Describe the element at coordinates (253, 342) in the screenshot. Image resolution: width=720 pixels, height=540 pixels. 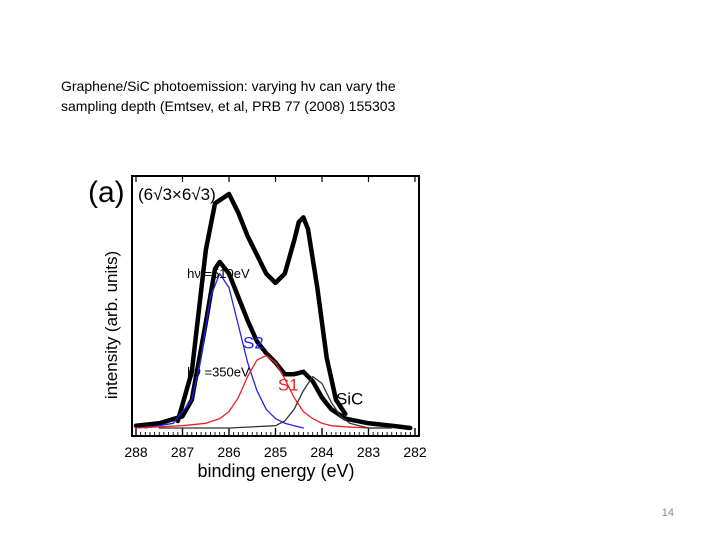
I see `annotation-label: S2` at that location.